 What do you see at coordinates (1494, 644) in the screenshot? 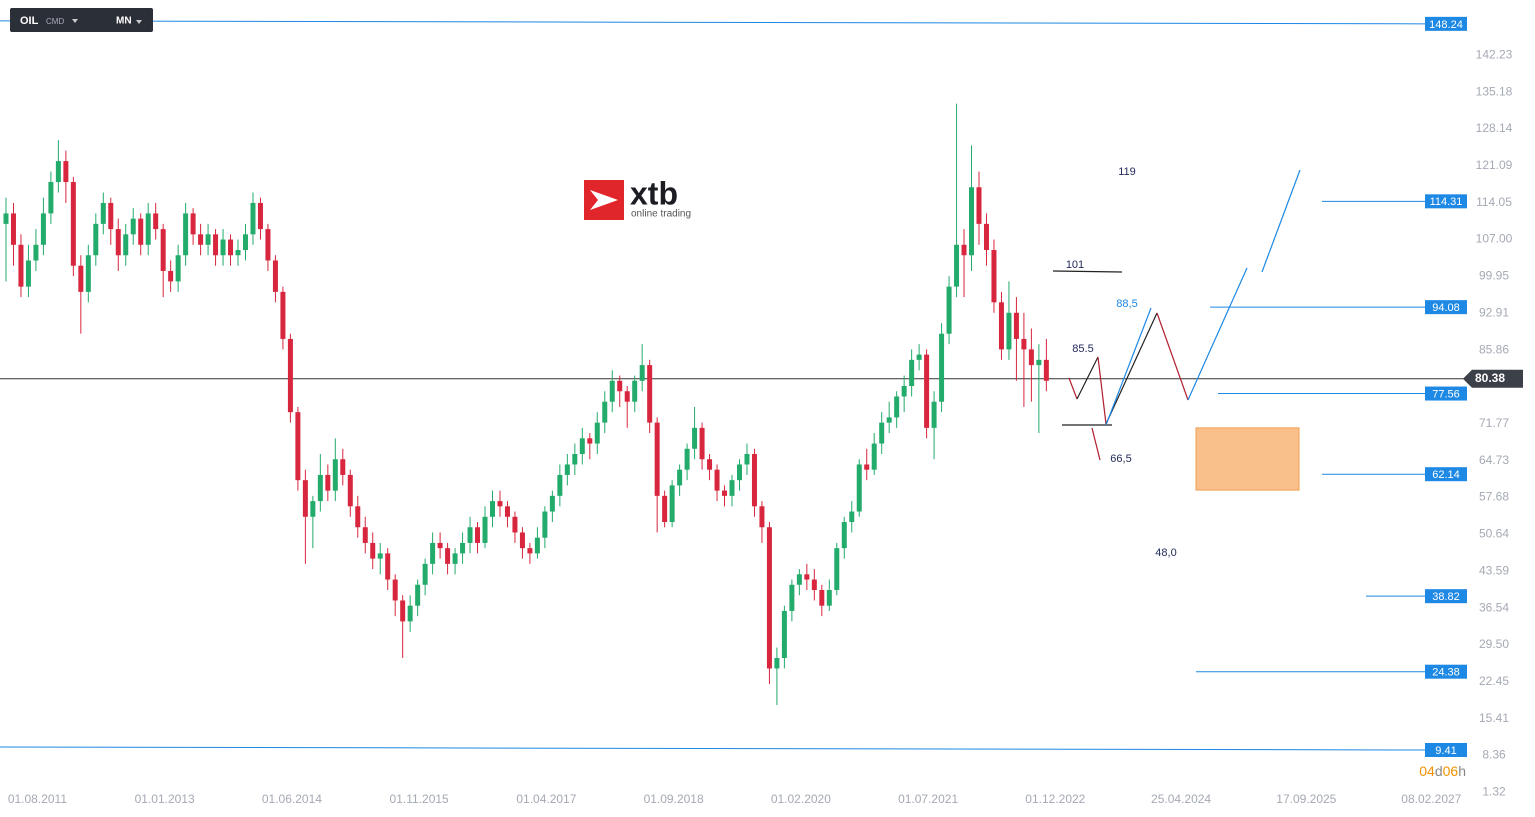
I see `y-tick-label: 29.50` at bounding box center [1494, 644].